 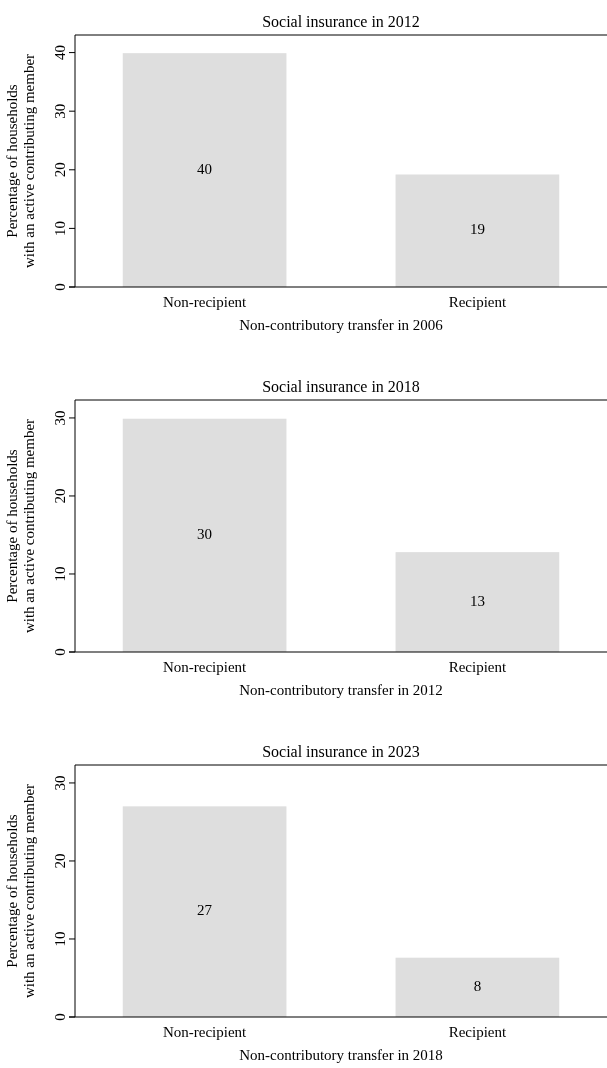 I want to click on data-label: 13, so click(x=477, y=600).